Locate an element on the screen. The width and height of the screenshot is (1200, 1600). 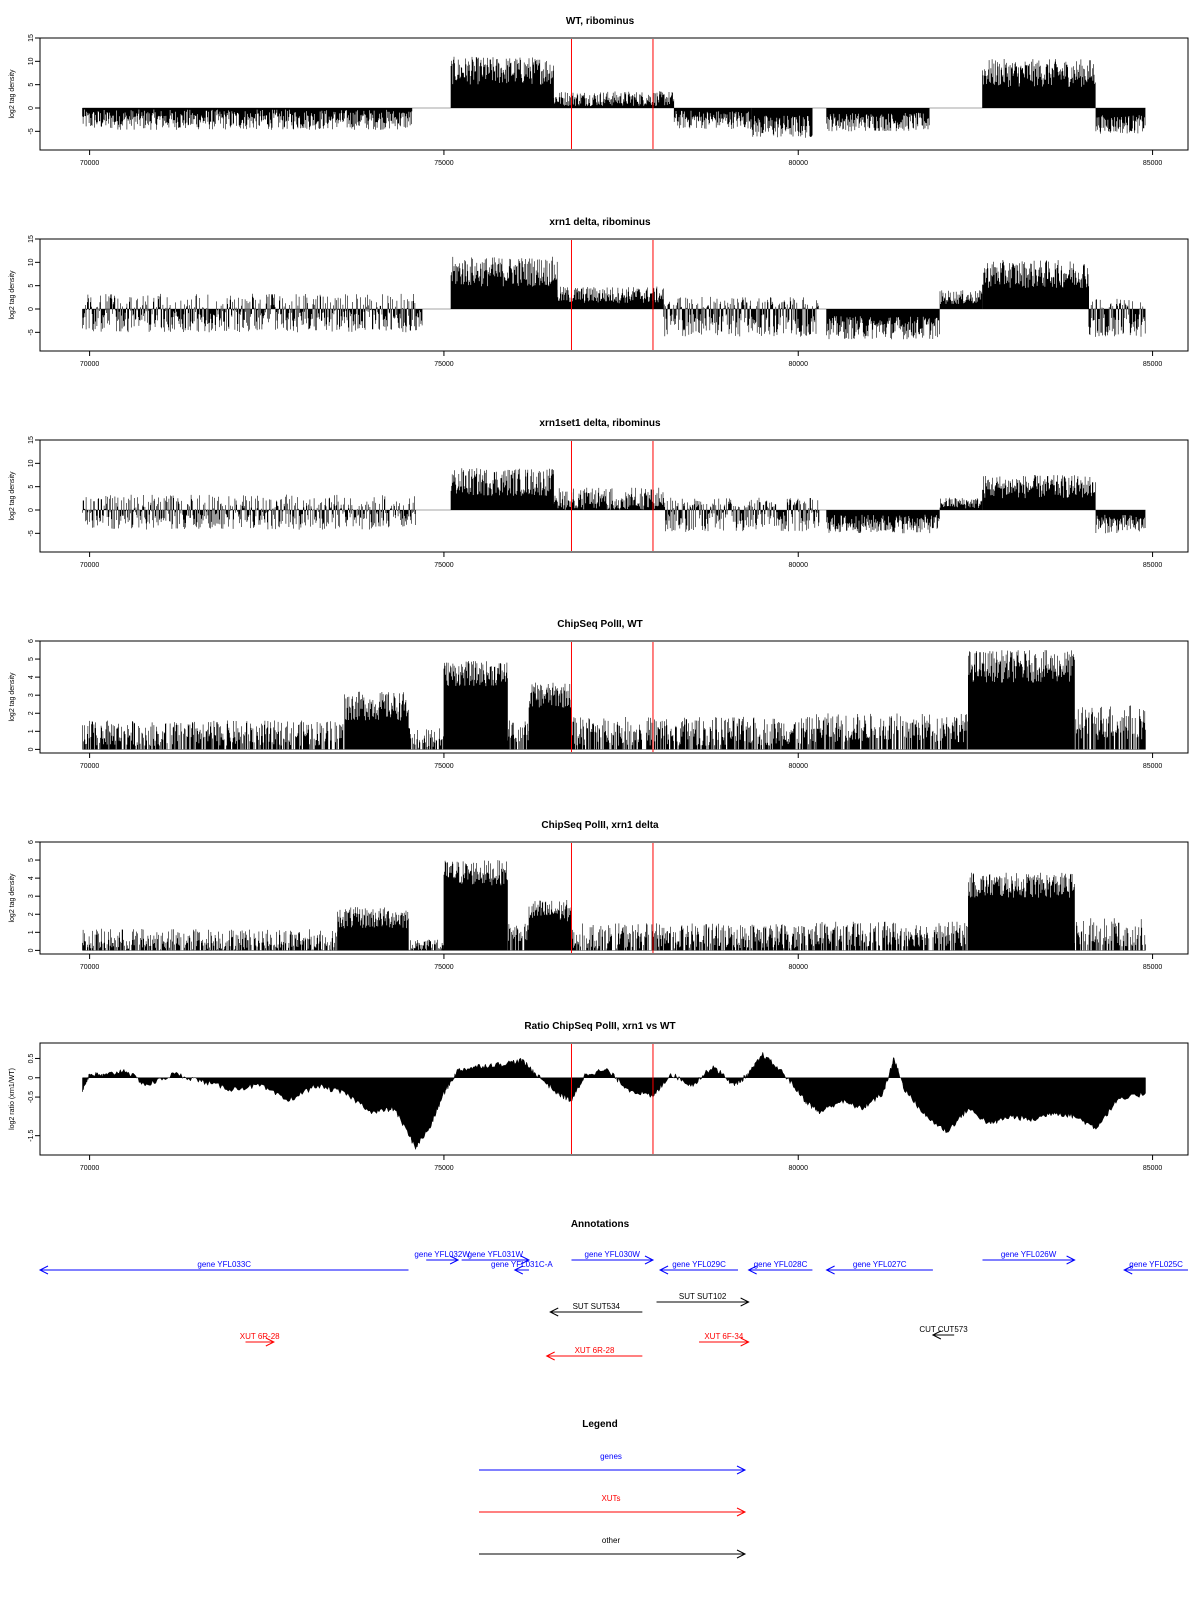
legend-label: genes is located at coordinates (611, 1456).